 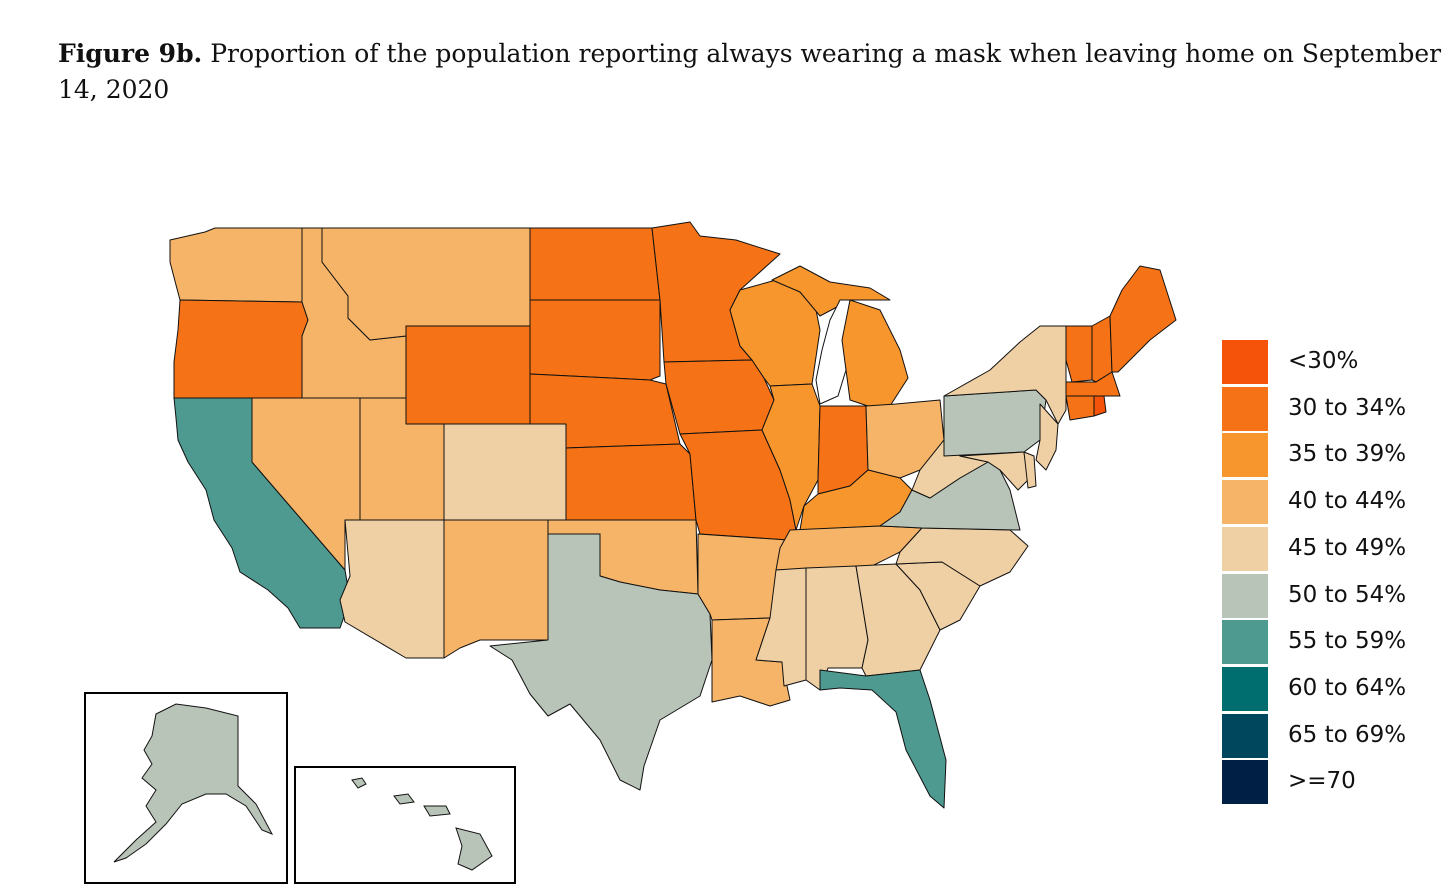 What do you see at coordinates (1030, 470) in the screenshot?
I see `state-DE` at bounding box center [1030, 470].